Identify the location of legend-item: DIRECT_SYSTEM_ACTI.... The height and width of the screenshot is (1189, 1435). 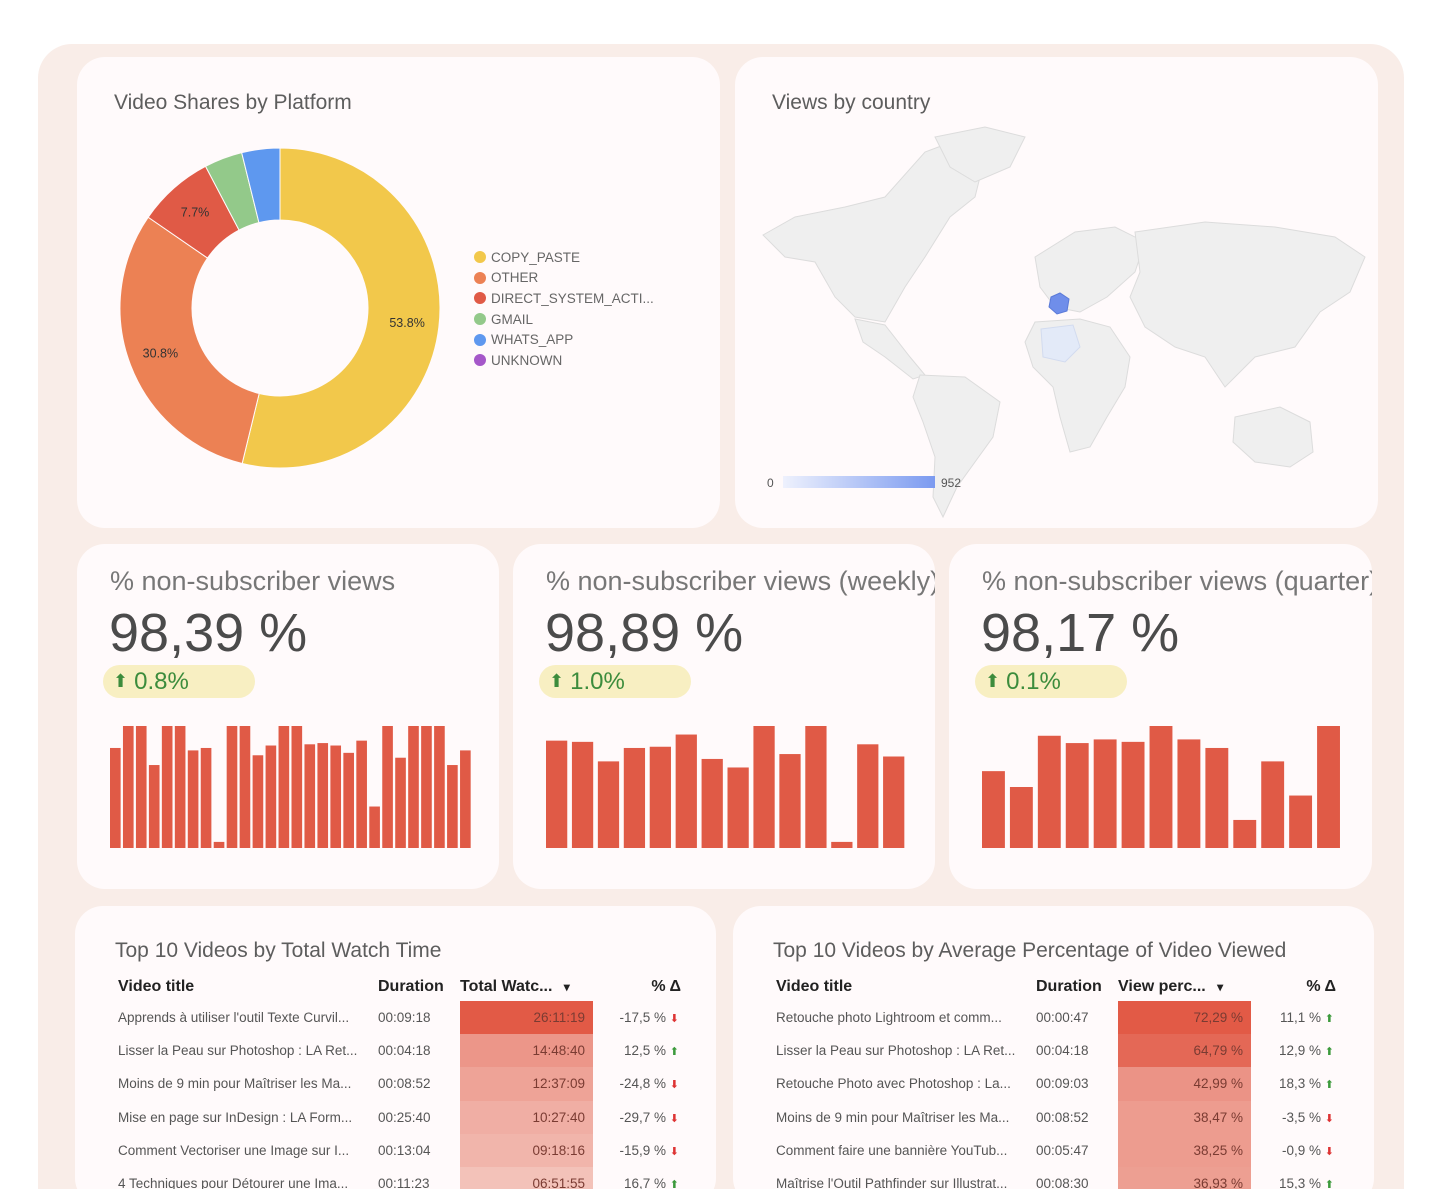
(564, 298).